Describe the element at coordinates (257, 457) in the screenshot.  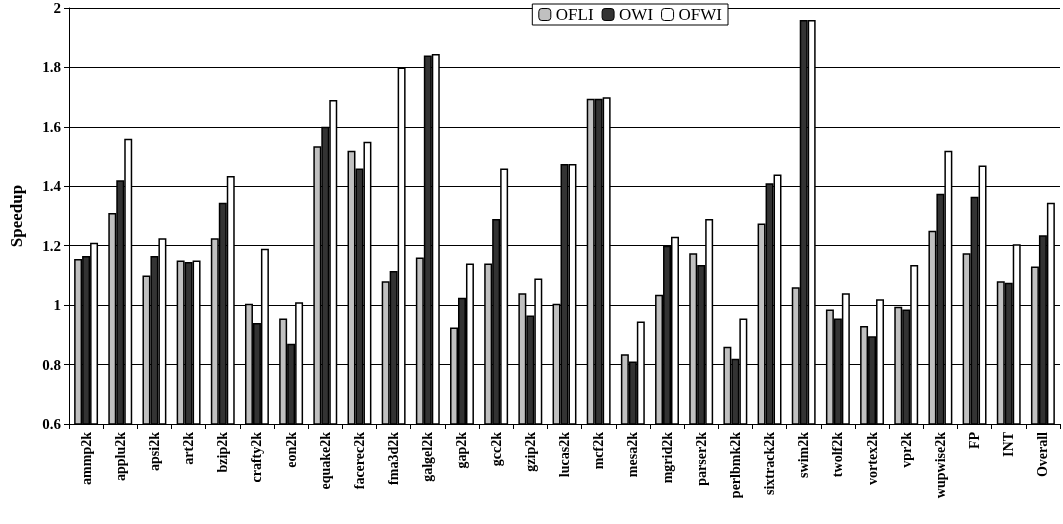
I see `x-tick-label: crafty2k` at that location.